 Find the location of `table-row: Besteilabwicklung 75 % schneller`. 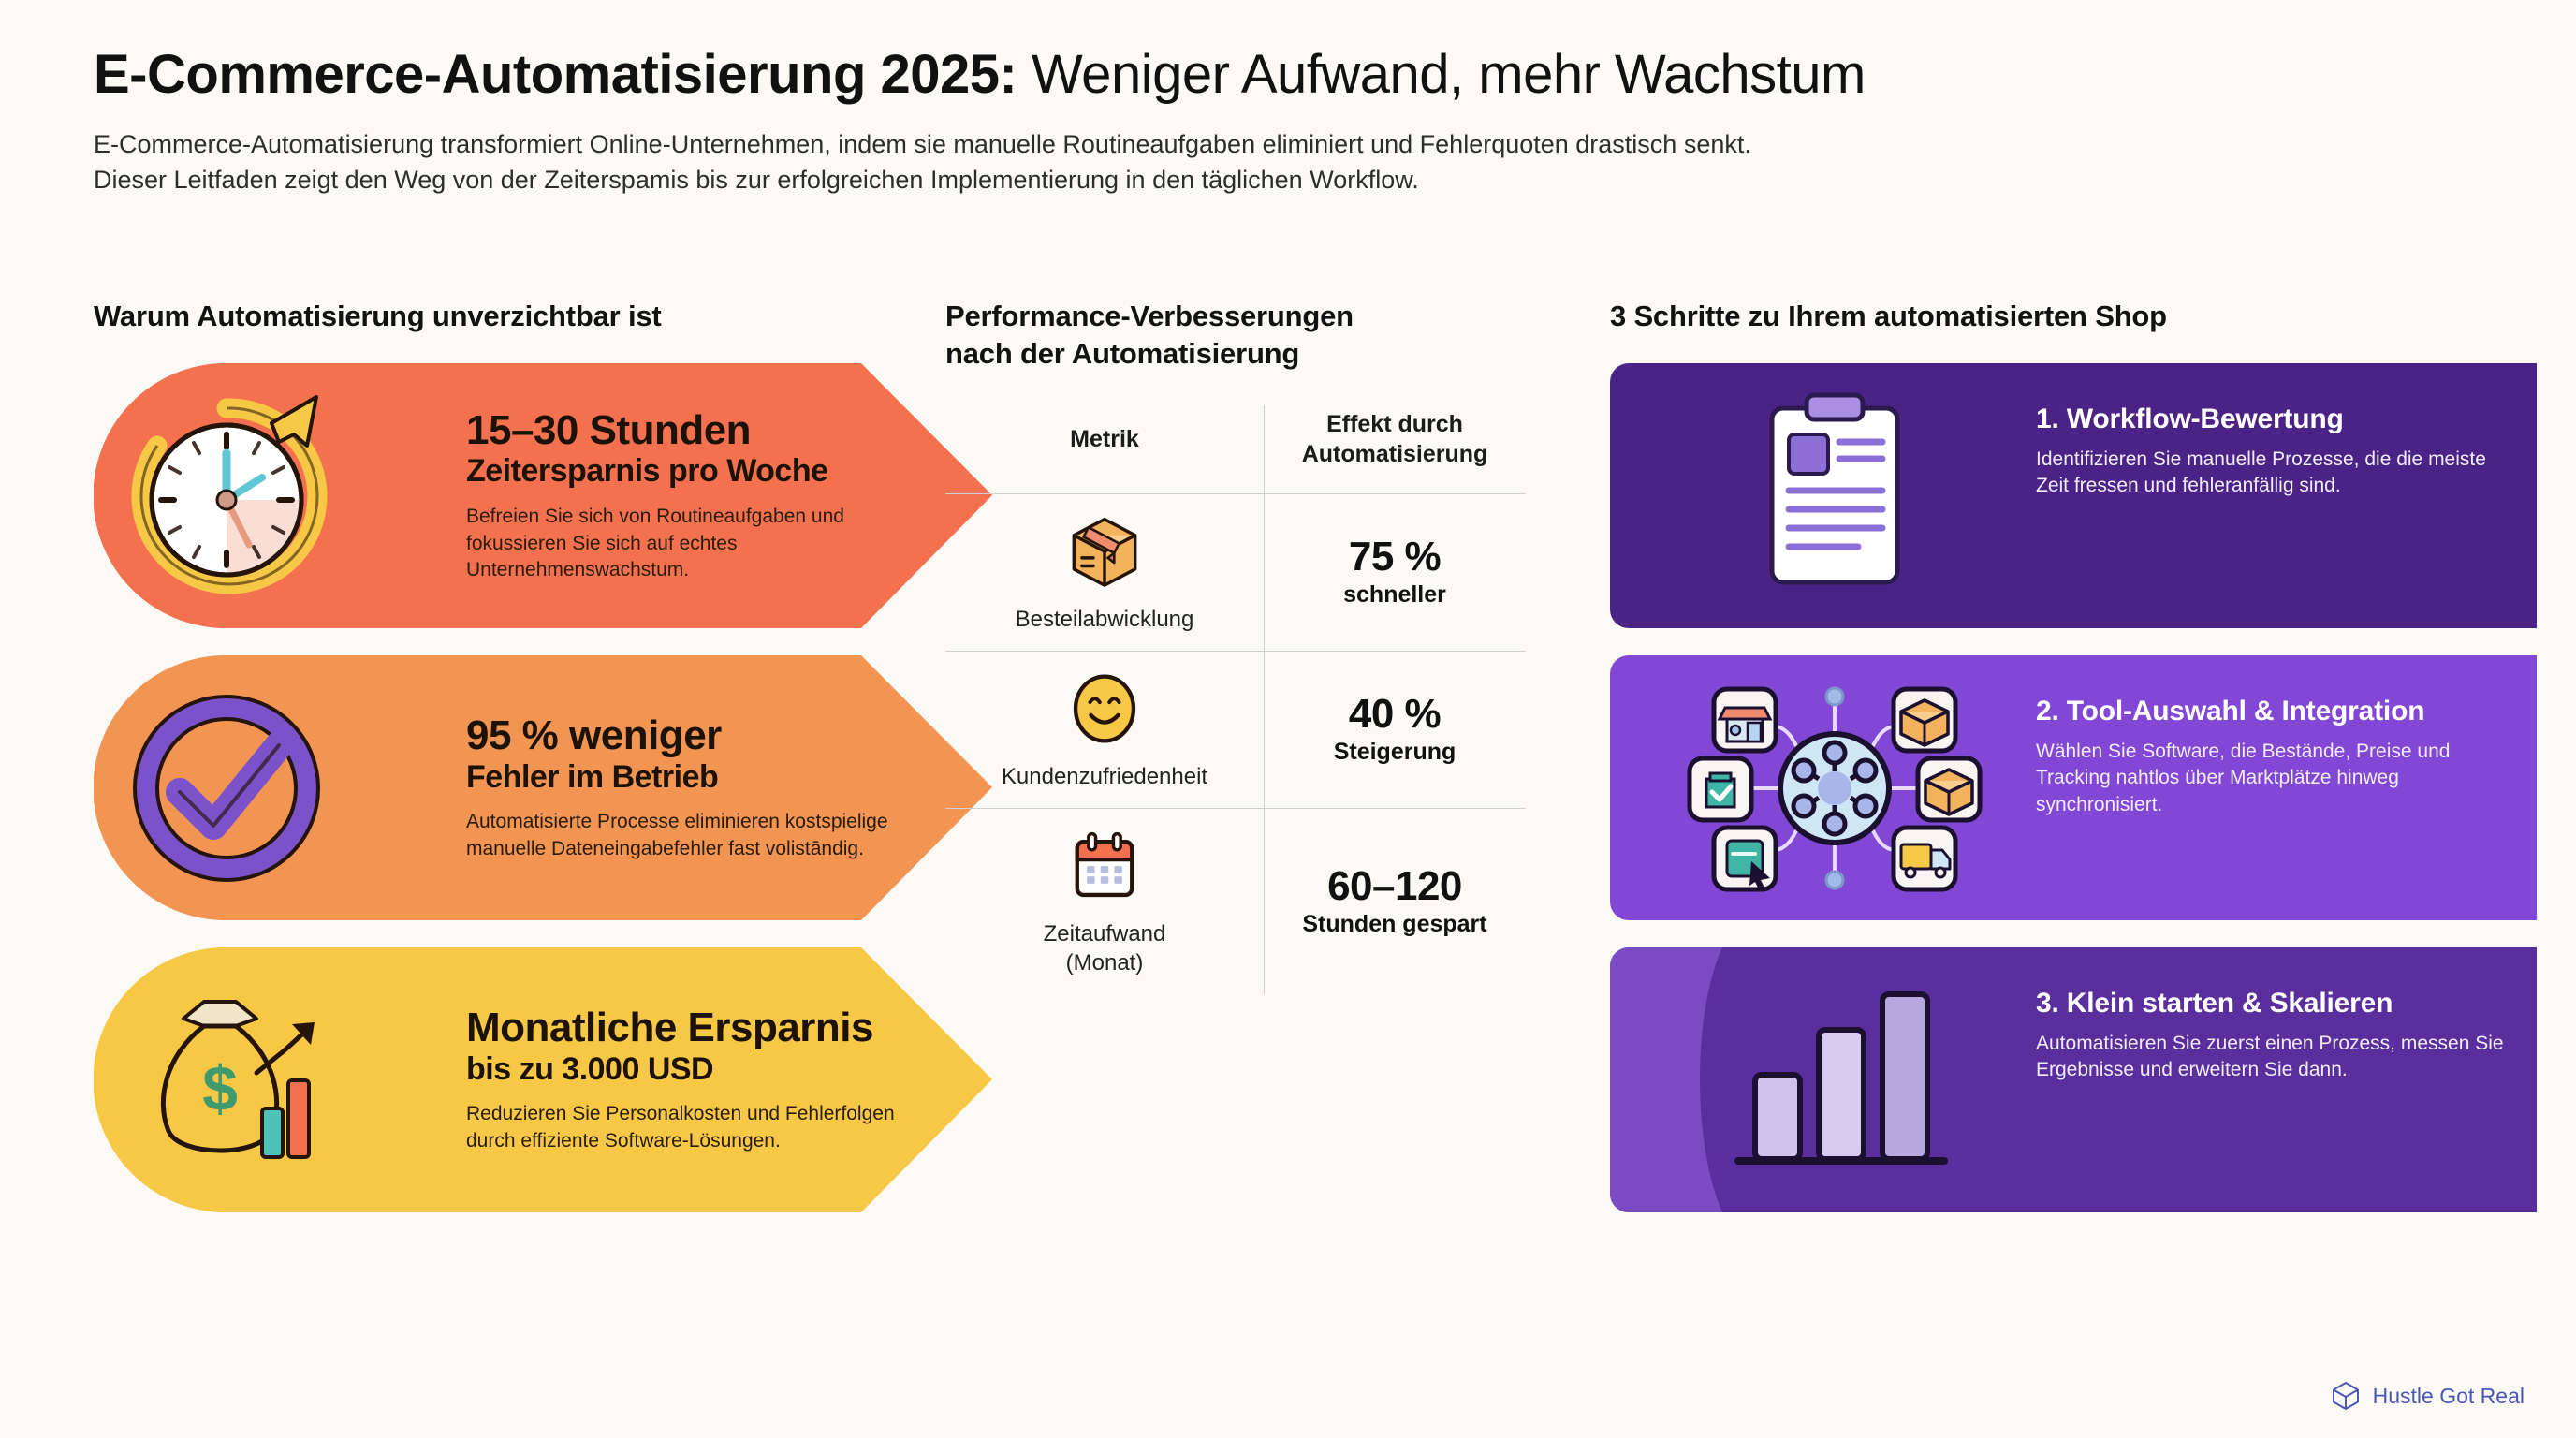

table-row: Besteilabwicklung 75 % schneller is located at coordinates (1235, 572).